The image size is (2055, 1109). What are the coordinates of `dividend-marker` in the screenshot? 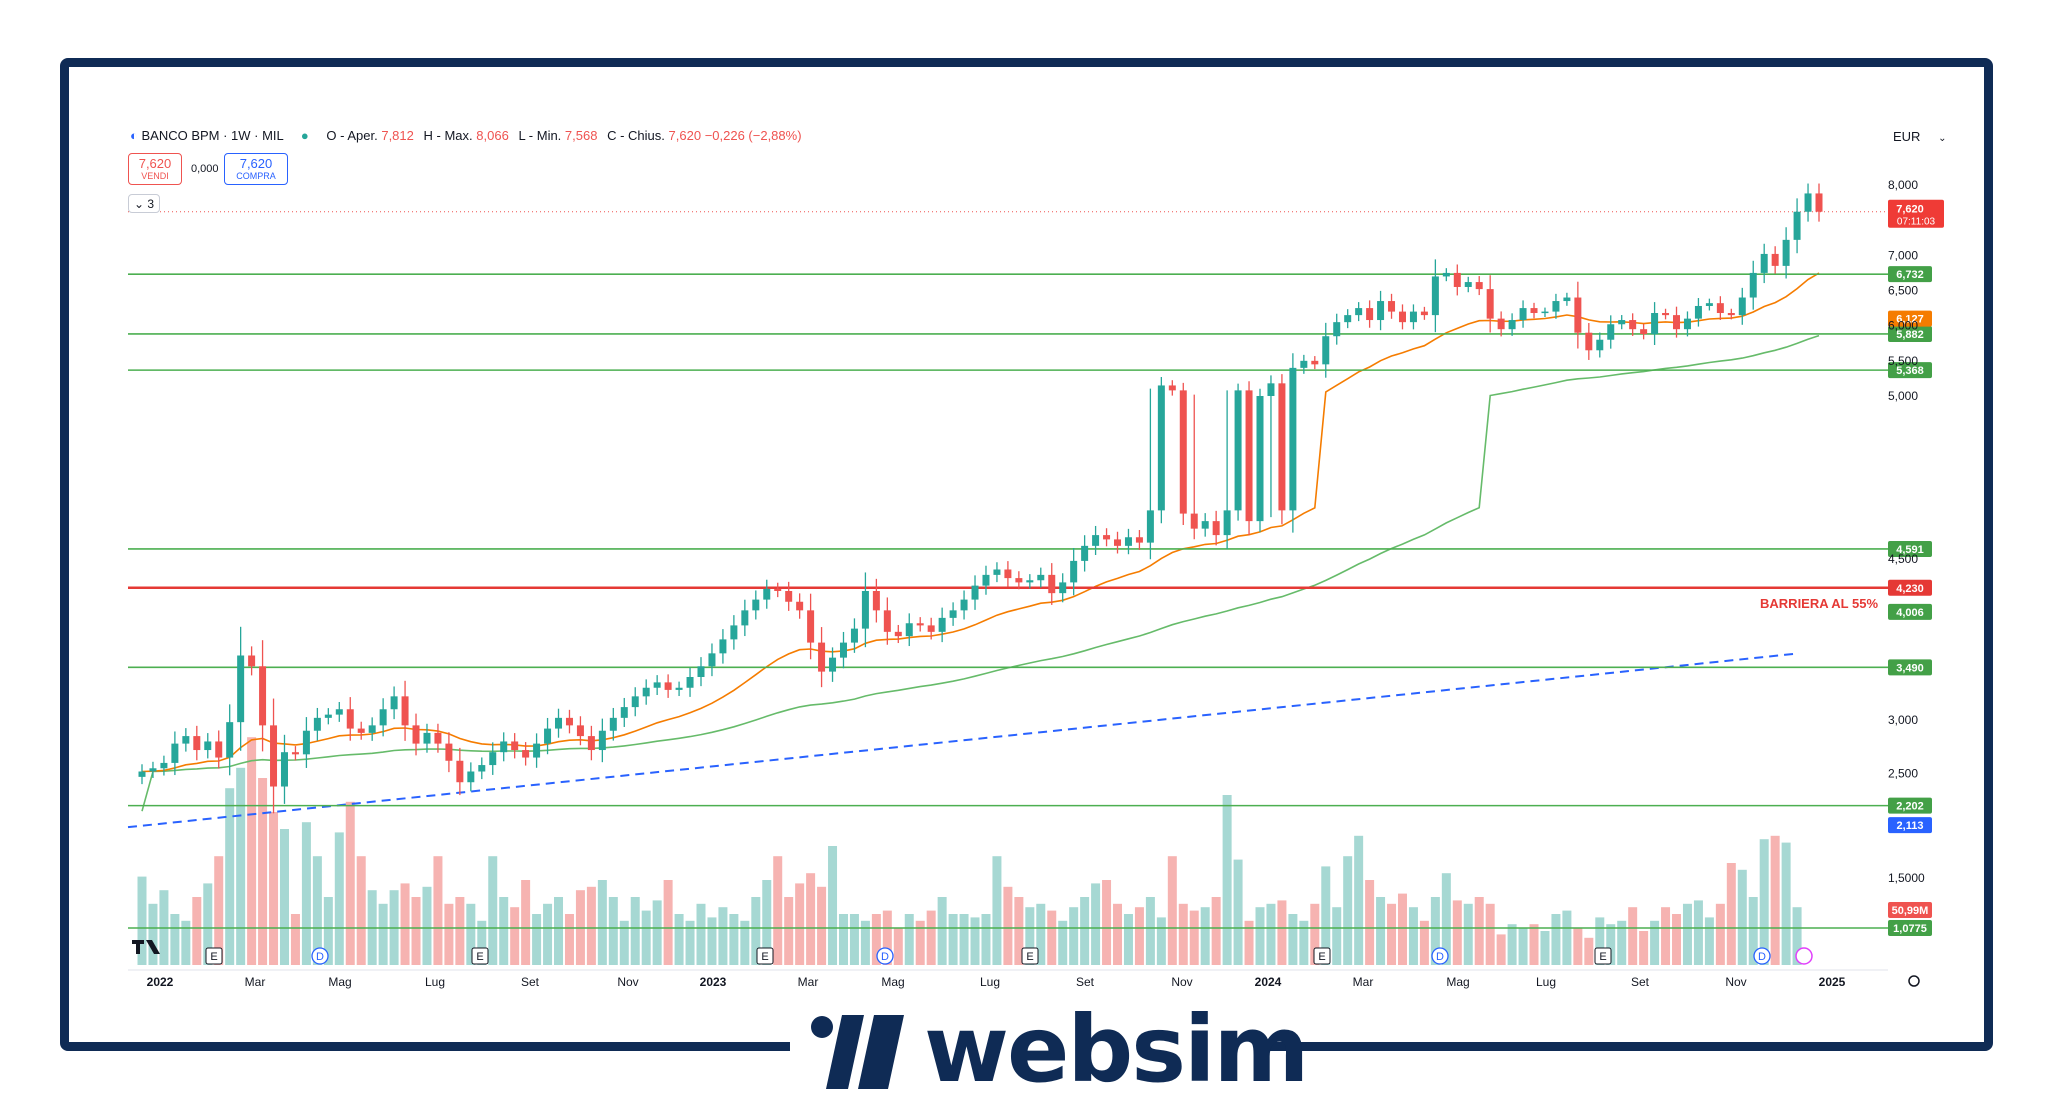 It's located at (320, 956).